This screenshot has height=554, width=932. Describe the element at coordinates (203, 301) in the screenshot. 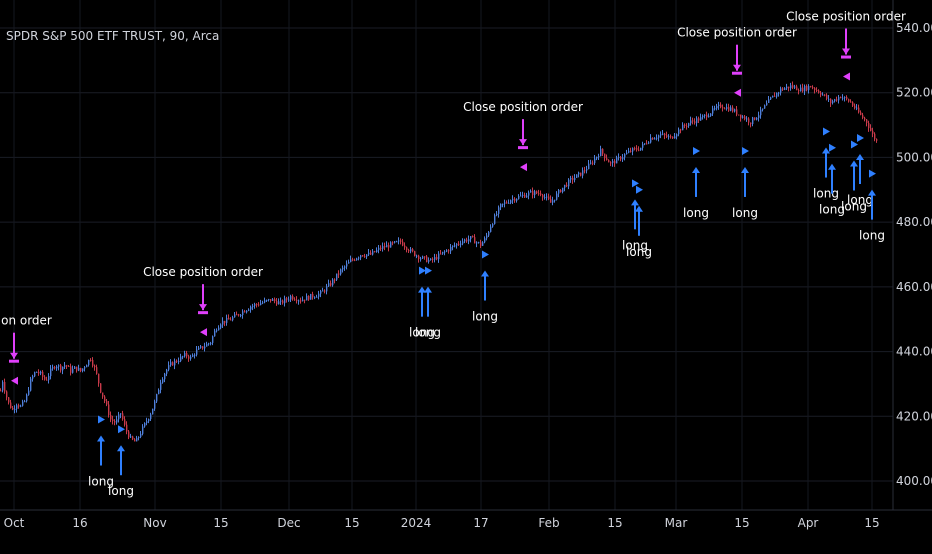

I see `close-position-marker: Close position order` at that location.